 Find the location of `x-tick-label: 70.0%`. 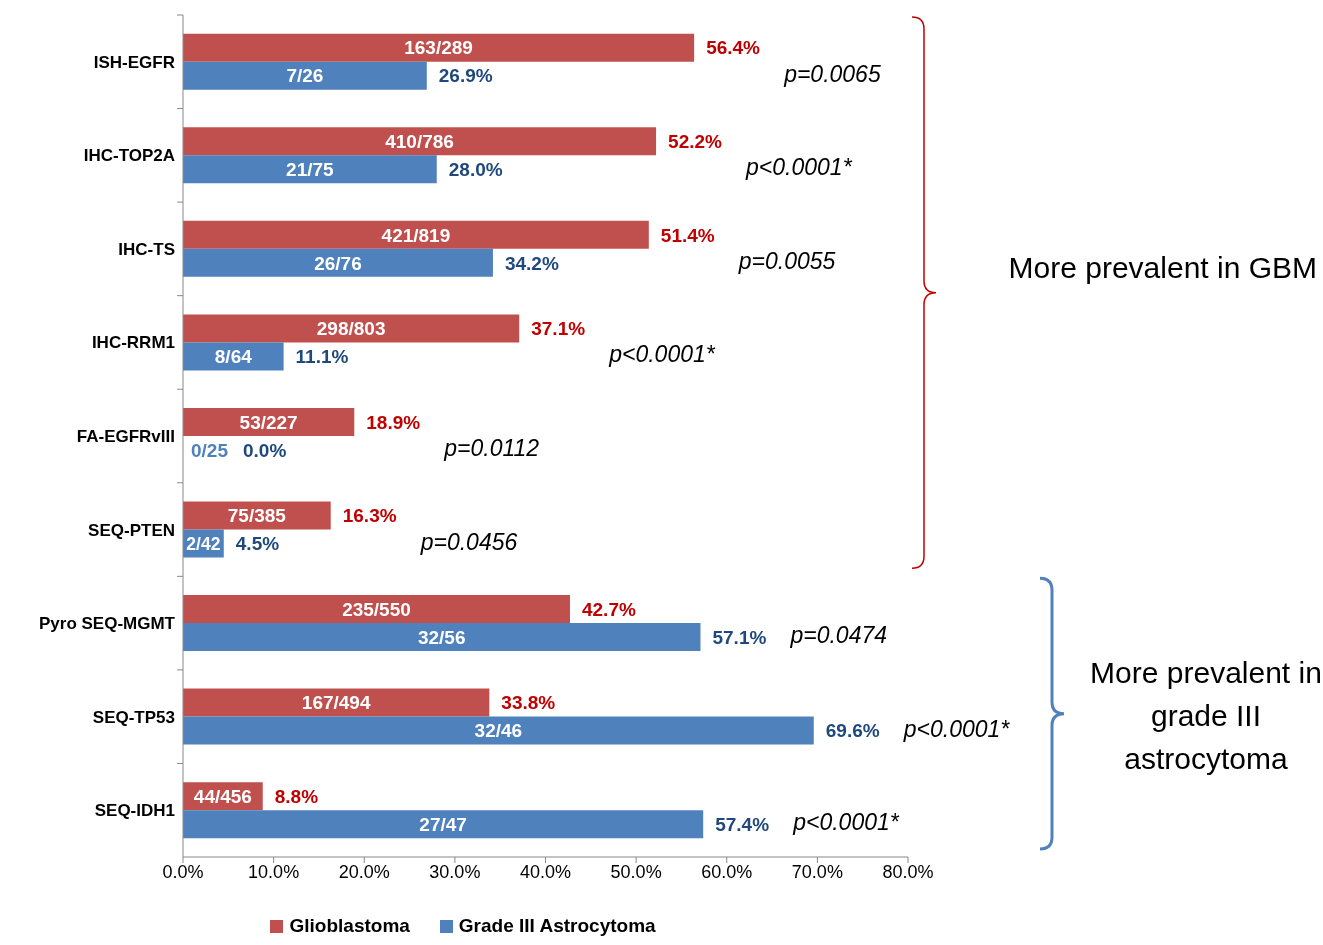

x-tick-label: 70.0% is located at coordinates (817, 871).